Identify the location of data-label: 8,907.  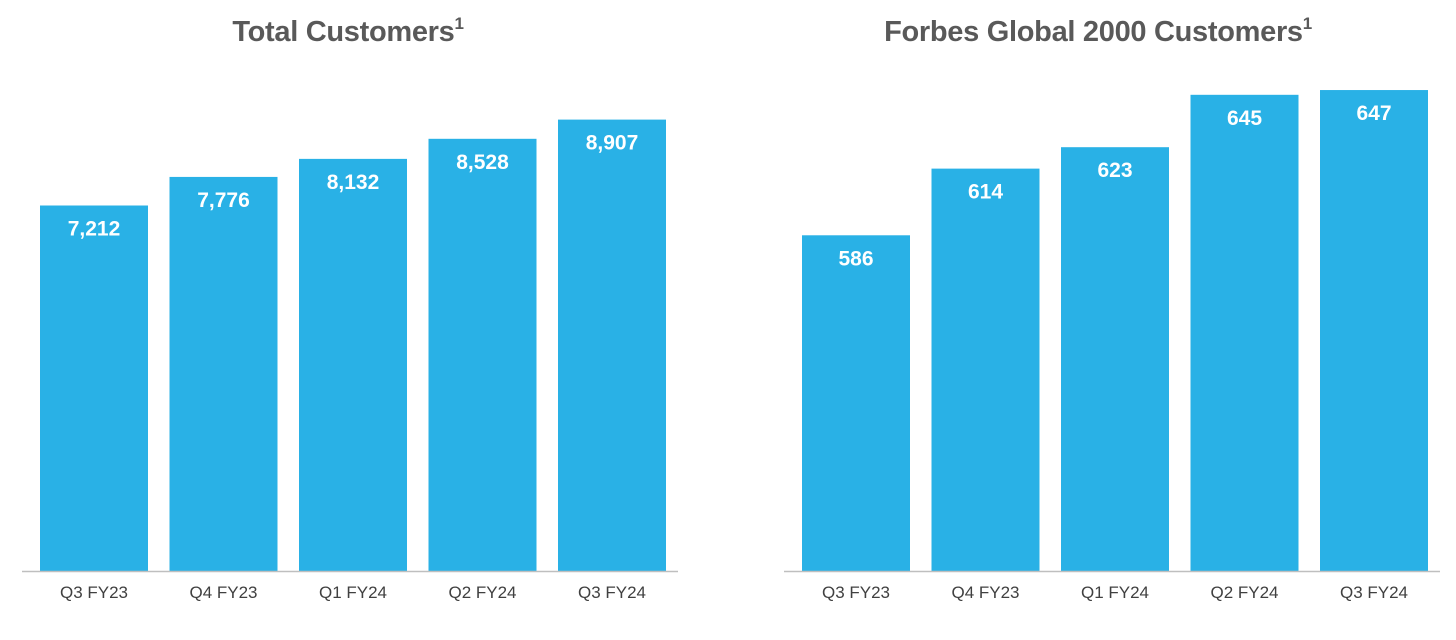
(612, 143).